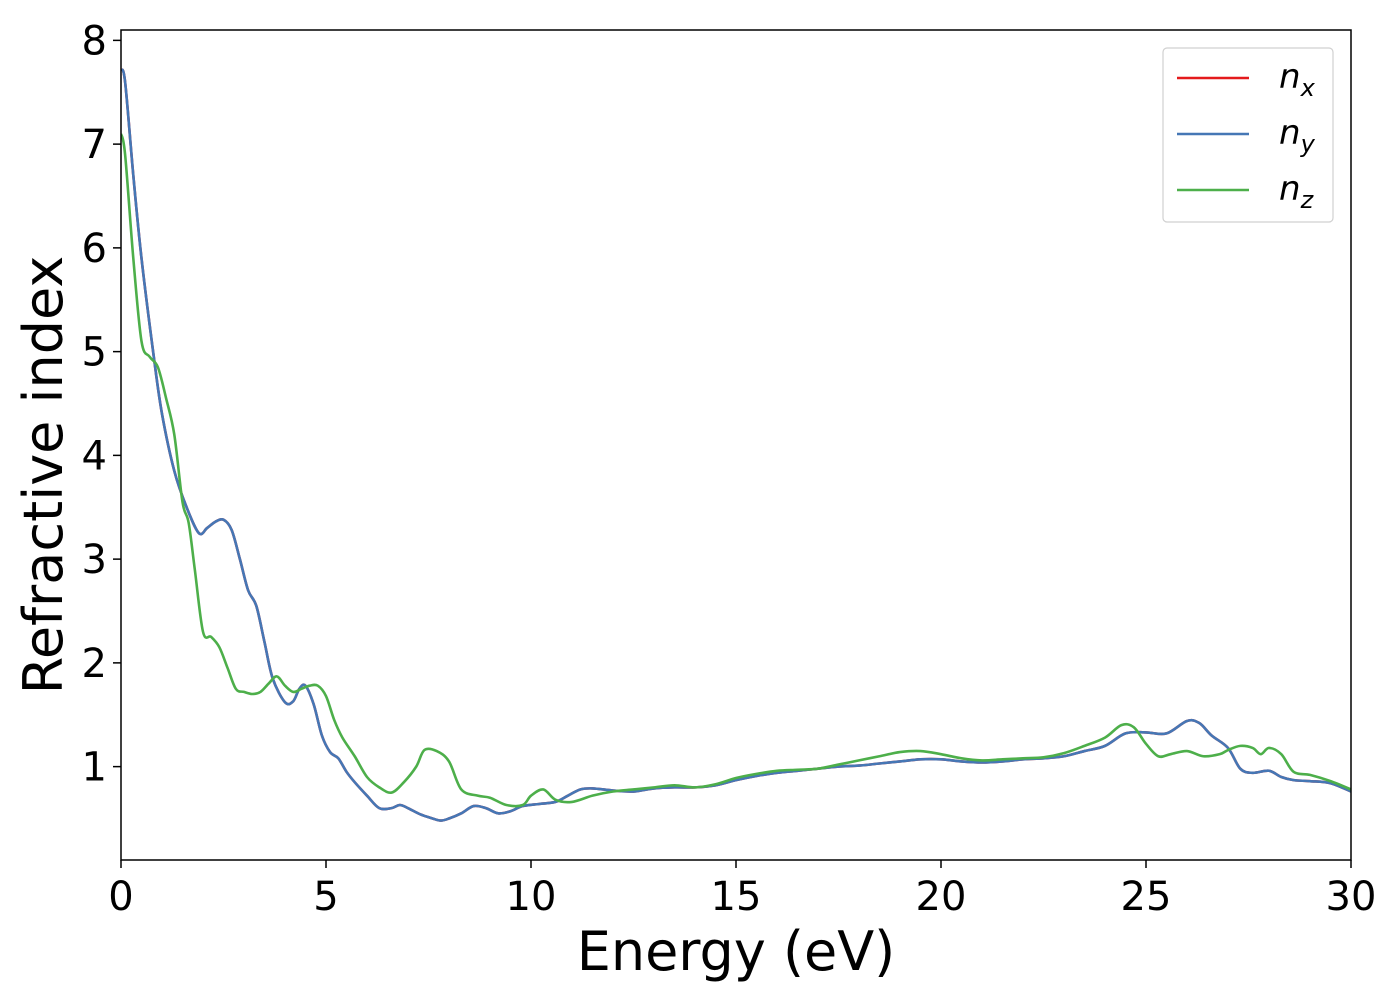  I want to click on legend-label: ny, so click(1297, 135).